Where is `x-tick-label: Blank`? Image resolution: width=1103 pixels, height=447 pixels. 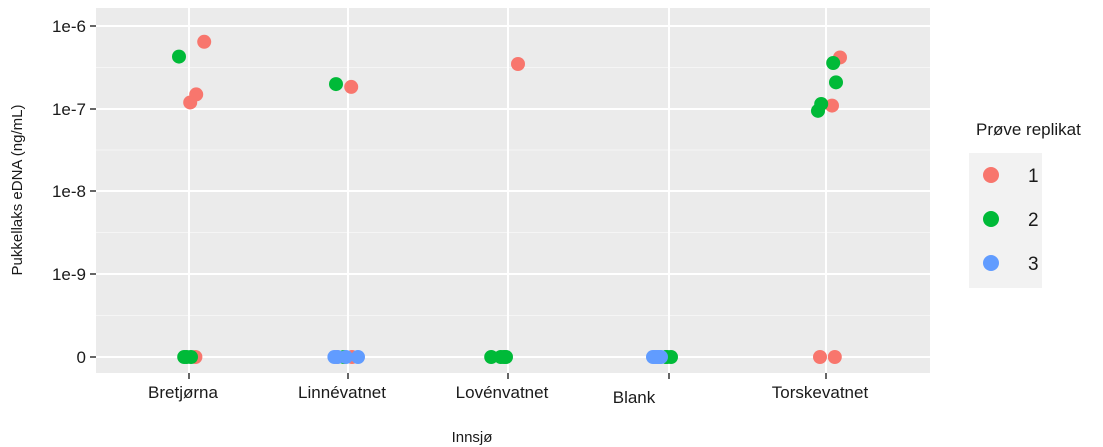
x-tick-label: Blank is located at coordinates (634, 397).